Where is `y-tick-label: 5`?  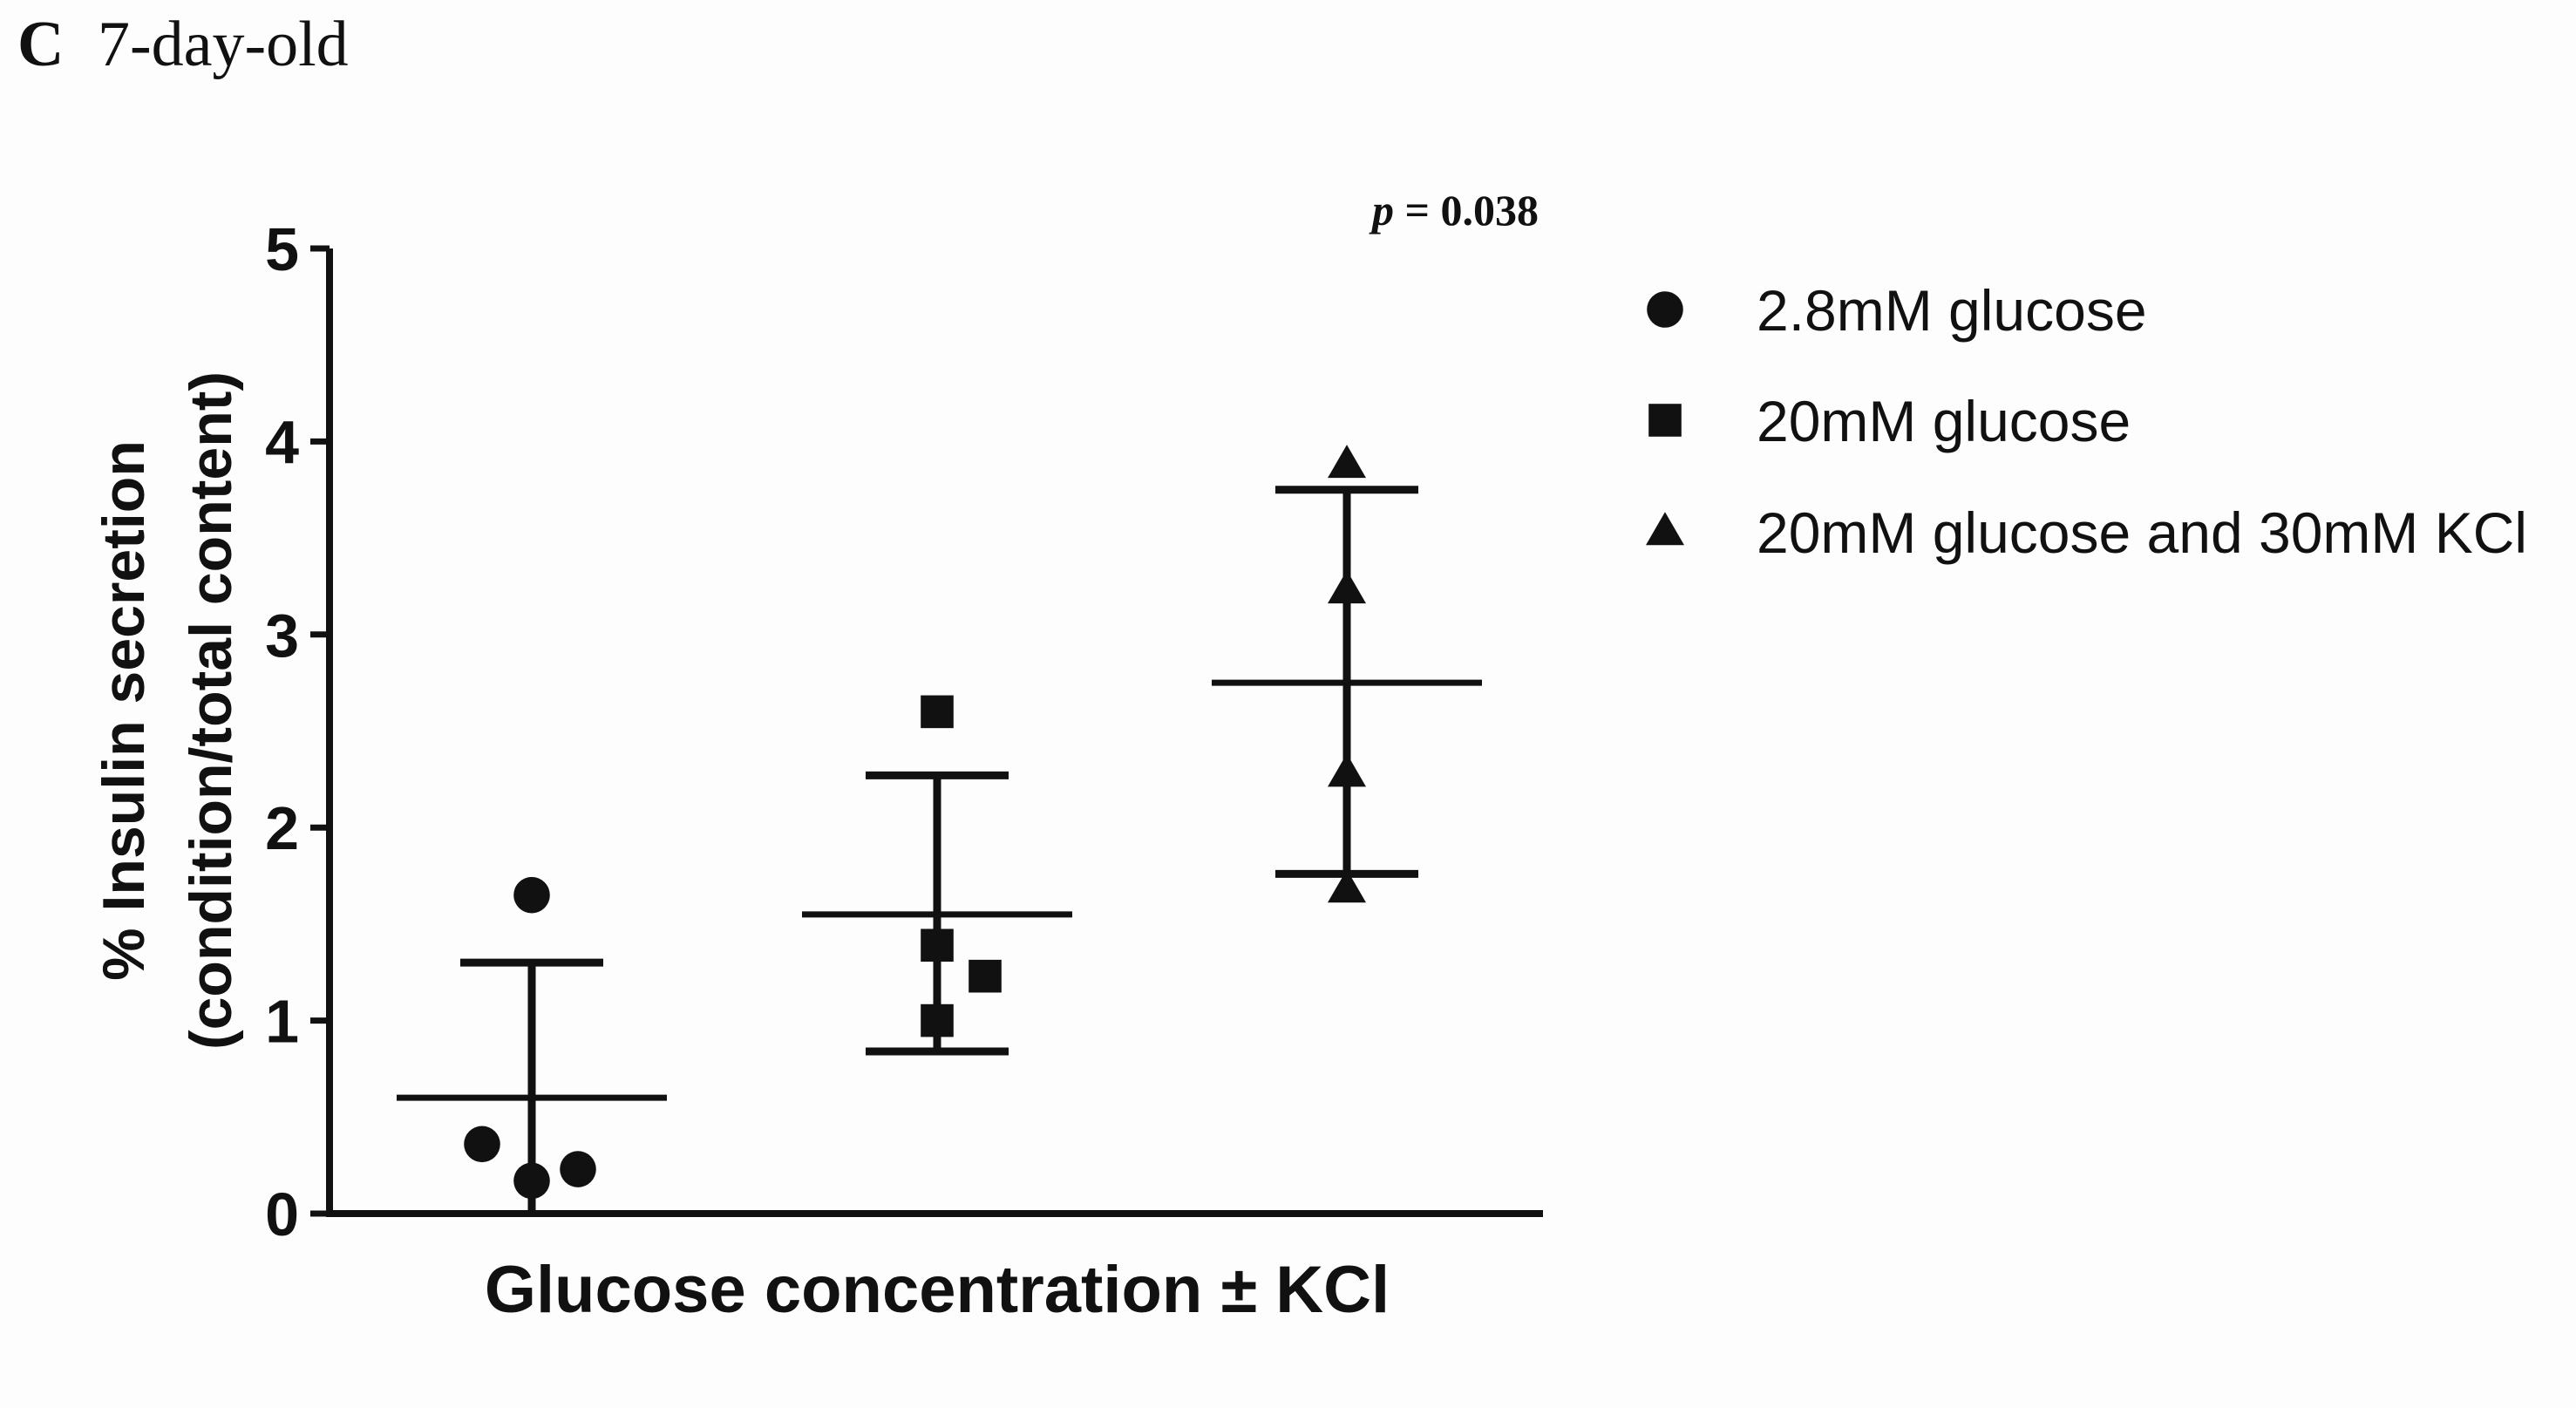
y-tick-label: 5 is located at coordinates (282, 249).